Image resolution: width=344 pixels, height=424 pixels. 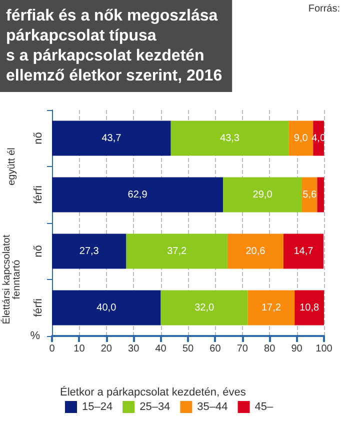 I want to click on data-label: 43,7, so click(x=112, y=138).